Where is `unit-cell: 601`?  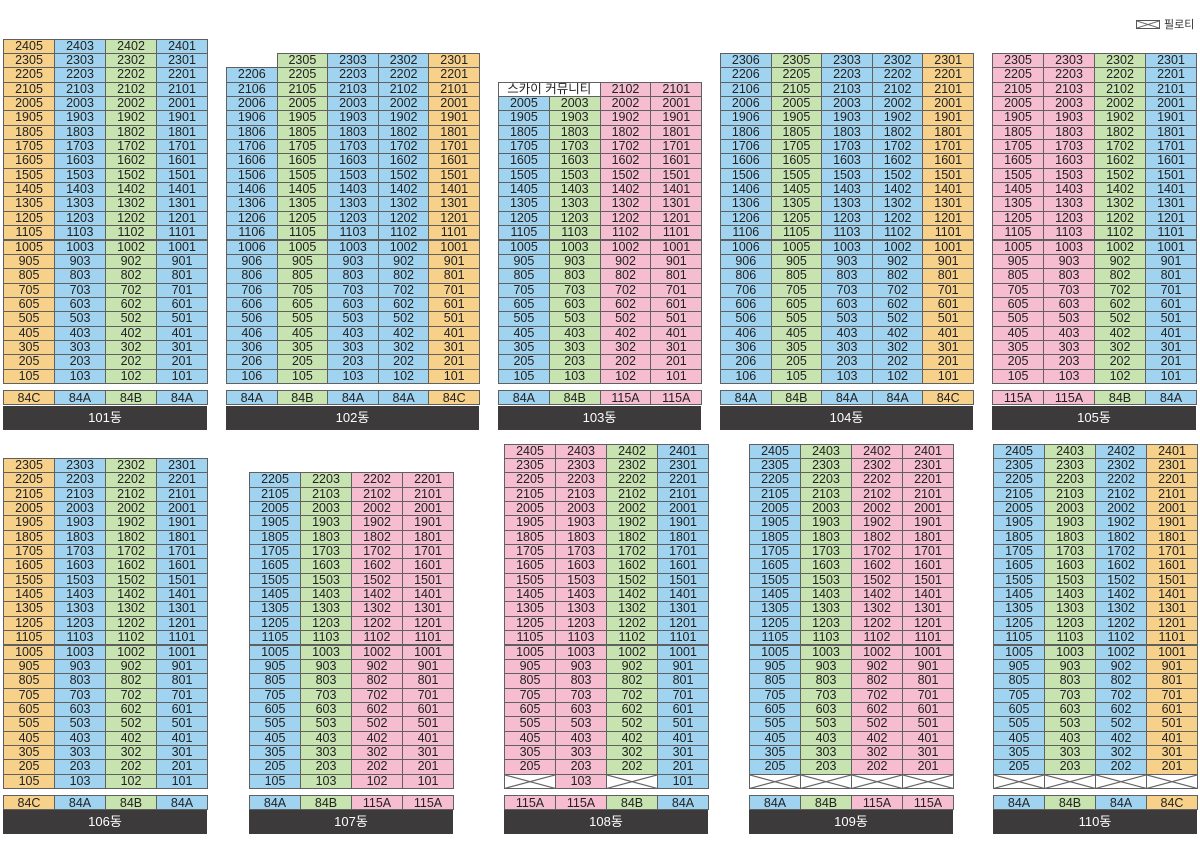
unit-cell: 601 is located at coordinates (428, 709).